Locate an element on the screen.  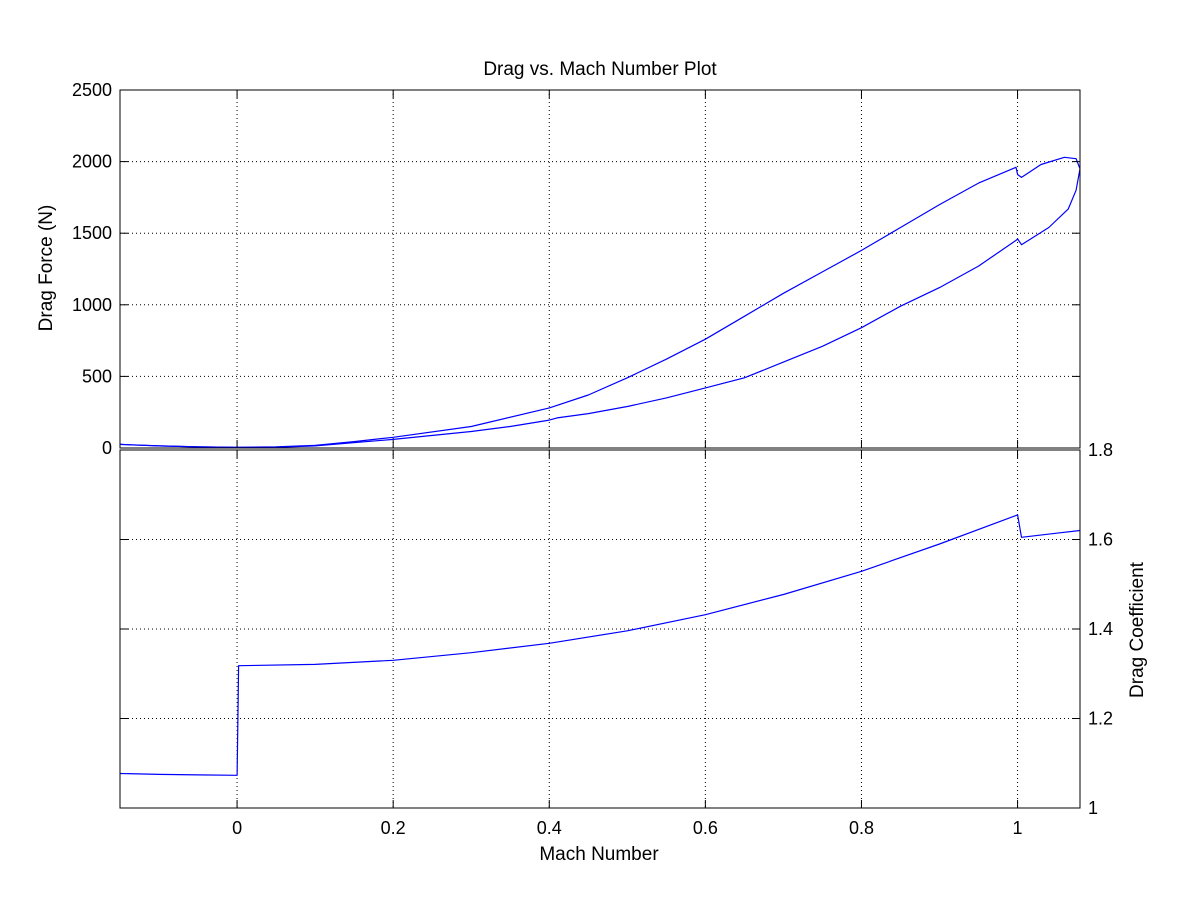
y-tick-label: 500 is located at coordinates (97, 376).